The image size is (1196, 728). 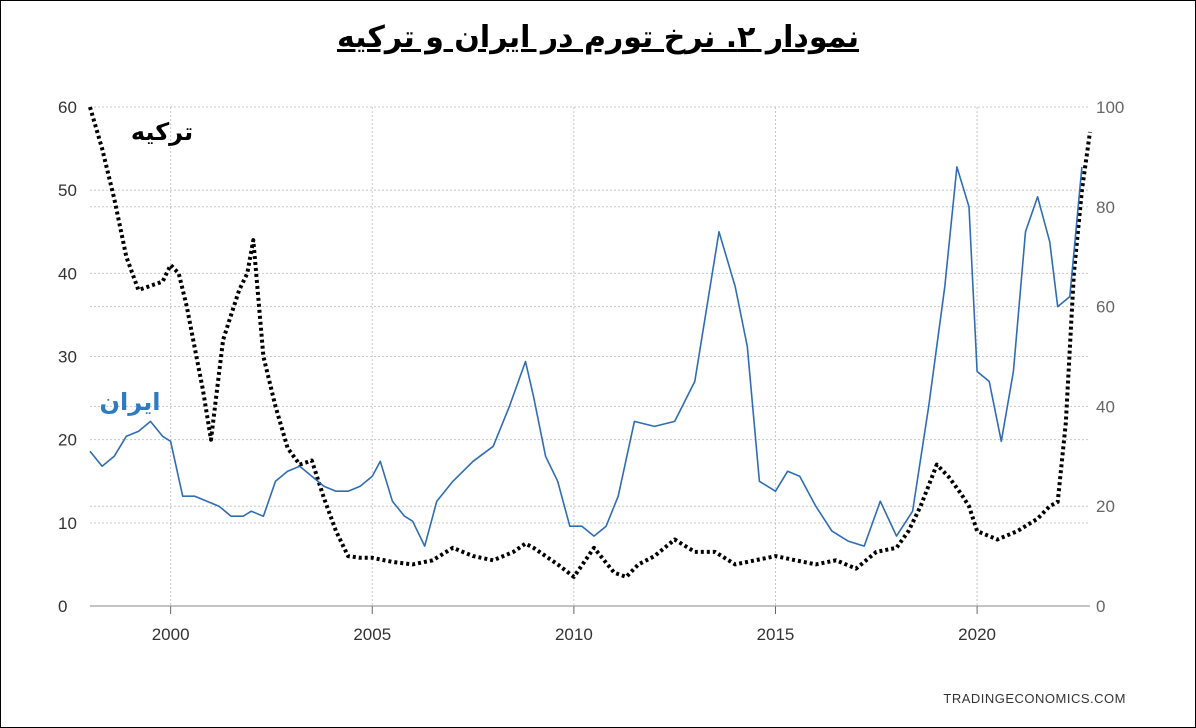 What do you see at coordinates (67, 273) in the screenshot?
I see `y-left-tick-40: 40` at bounding box center [67, 273].